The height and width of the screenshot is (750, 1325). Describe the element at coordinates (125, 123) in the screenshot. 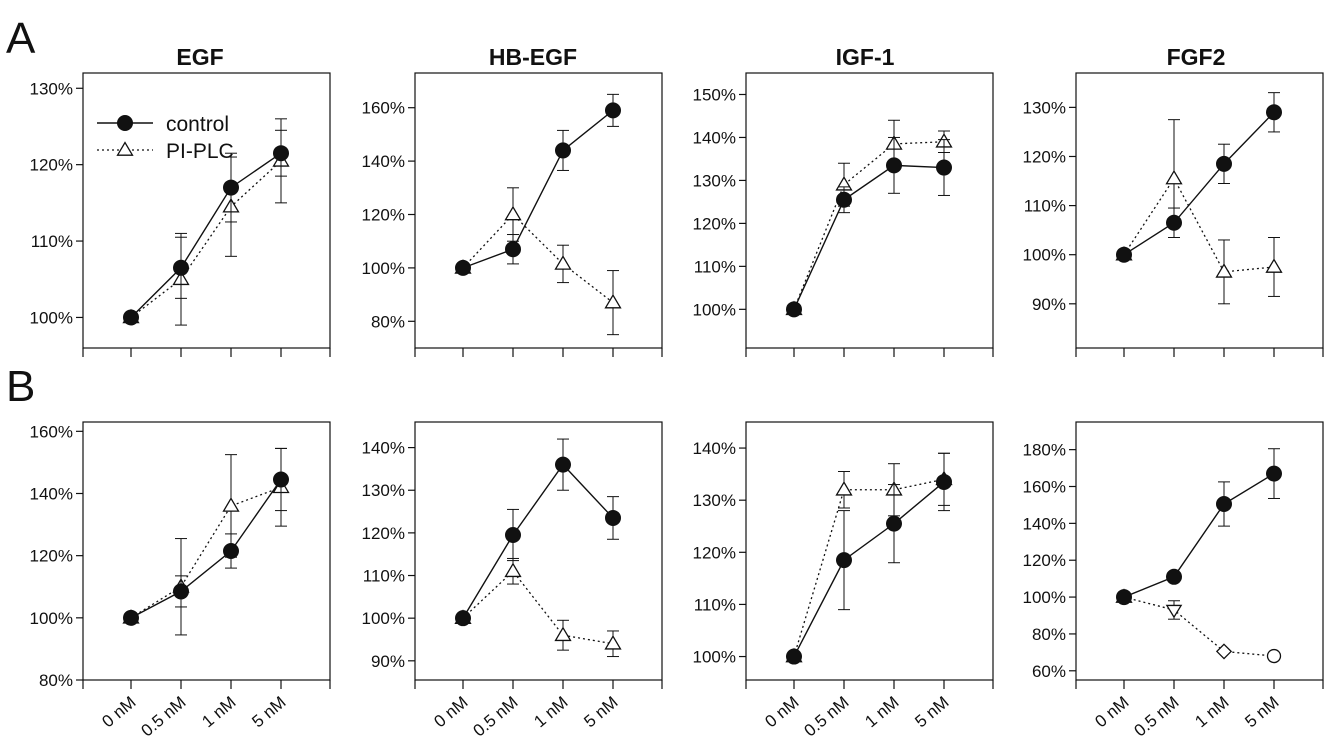

I see `legend-control-marker` at that location.